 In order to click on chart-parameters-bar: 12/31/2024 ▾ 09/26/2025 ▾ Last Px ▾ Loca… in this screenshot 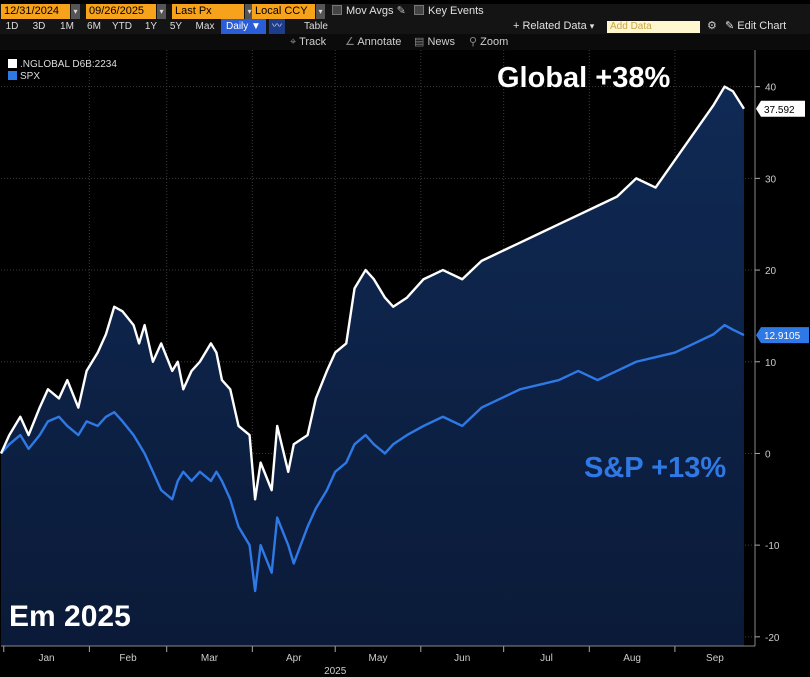, I will do `click(405, 11)`.